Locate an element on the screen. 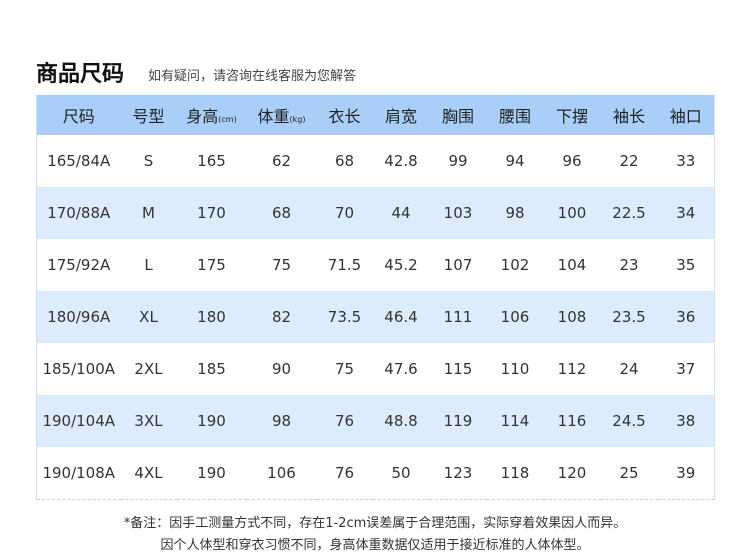 The height and width of the screenshot is (553, 750). table-row: 180/96A XL 180 82 73.5 46.4 111 106 108 23.5 36 is located at coordinates (375, 317).